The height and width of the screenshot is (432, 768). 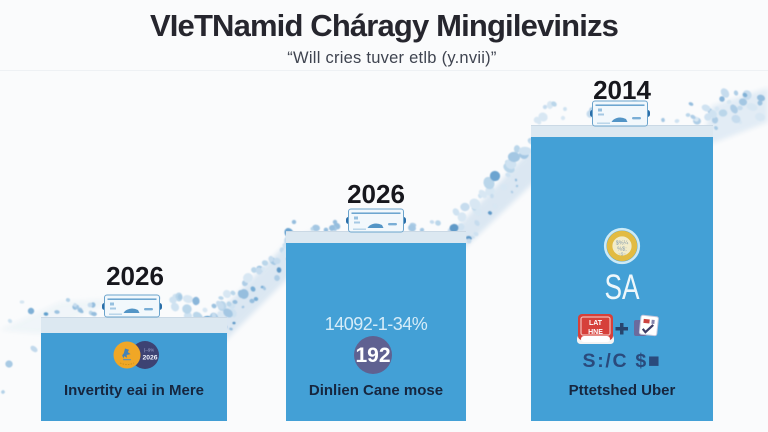 What do you see at coordinates (595, 332) in the screenshot?
I see `svg-text: HNE` at bounding box center [595, 332].